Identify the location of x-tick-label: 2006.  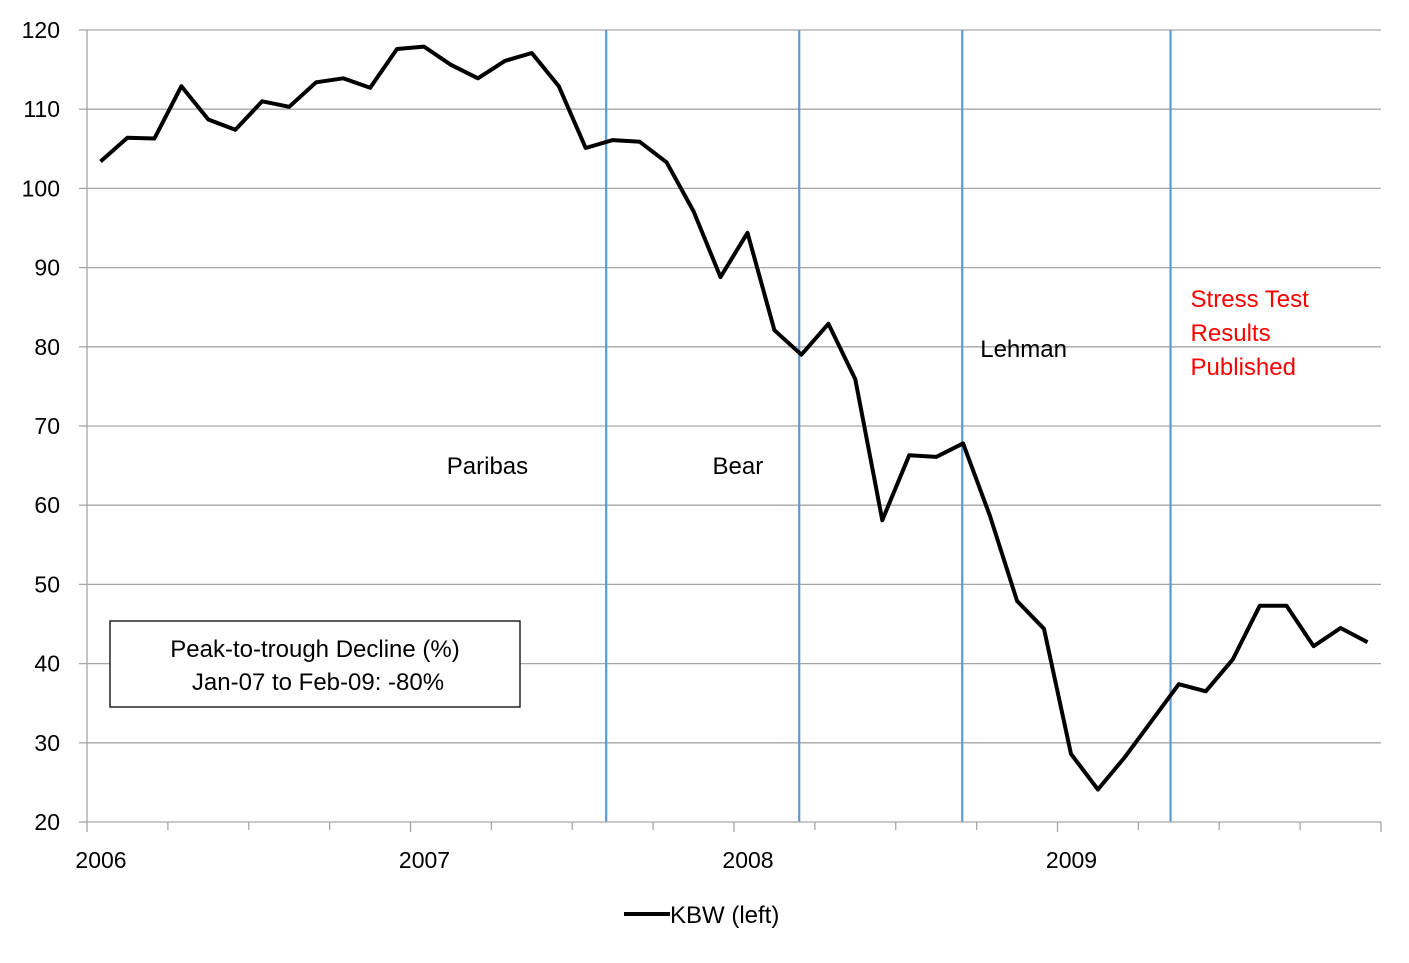
(100, 860).